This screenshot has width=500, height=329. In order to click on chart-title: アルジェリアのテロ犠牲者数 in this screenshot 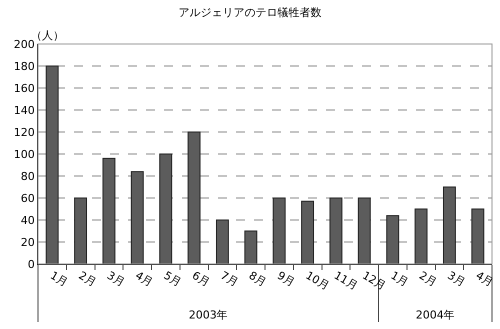, I will do `click(250, 12)`.